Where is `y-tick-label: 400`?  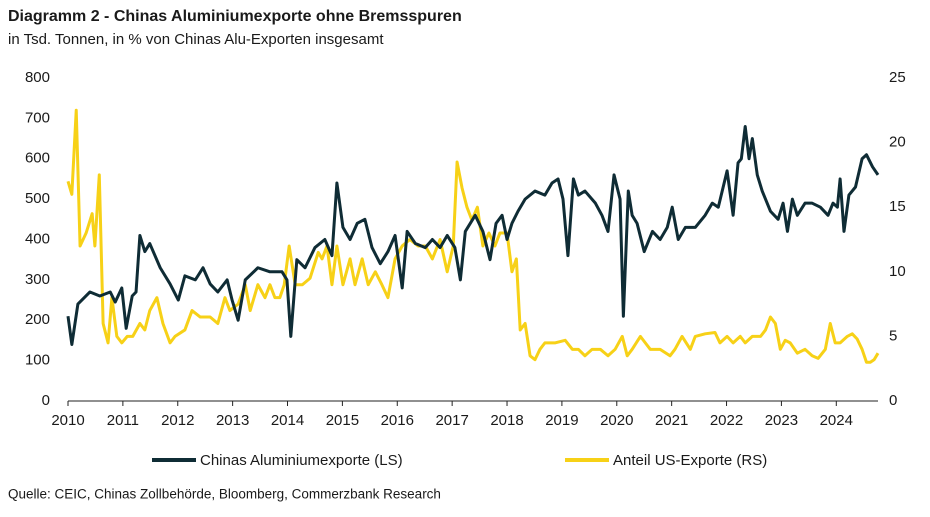 y-tick-label: 400 is located at coordinates (37, 238).